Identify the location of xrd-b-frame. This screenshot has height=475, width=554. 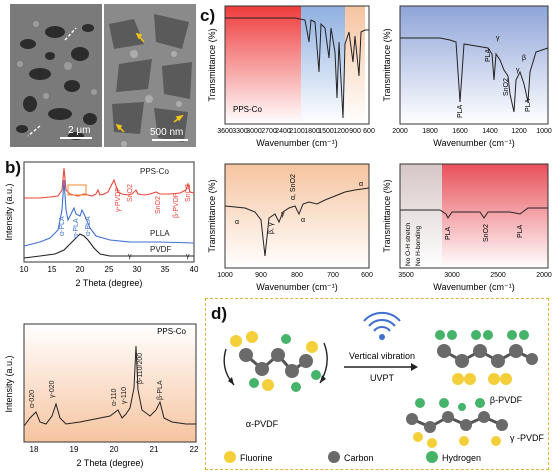
(109, 212).